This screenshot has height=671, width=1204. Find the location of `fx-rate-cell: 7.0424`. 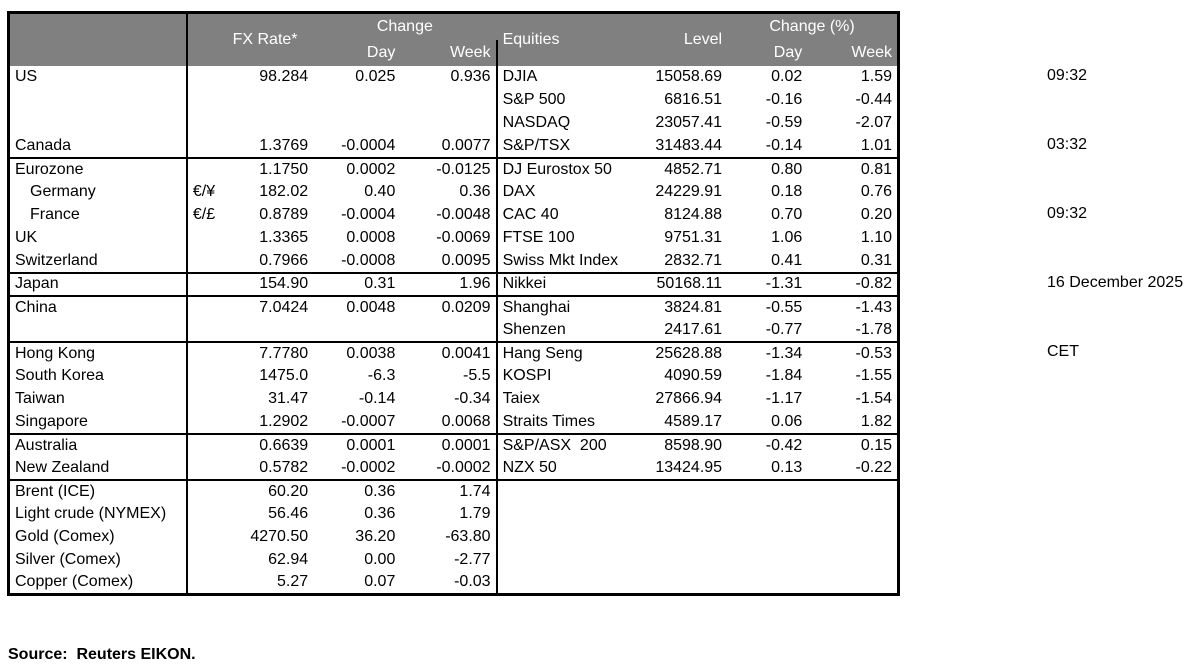

fx-rate-cell: 7.0424 is located at coordinates (284, 307).